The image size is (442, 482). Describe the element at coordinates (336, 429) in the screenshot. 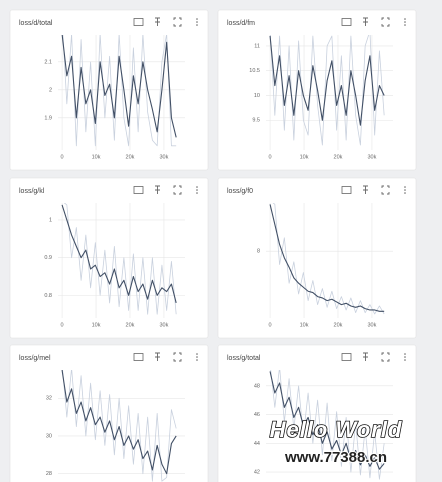

I see `watermark-title: Hello World` at that location.